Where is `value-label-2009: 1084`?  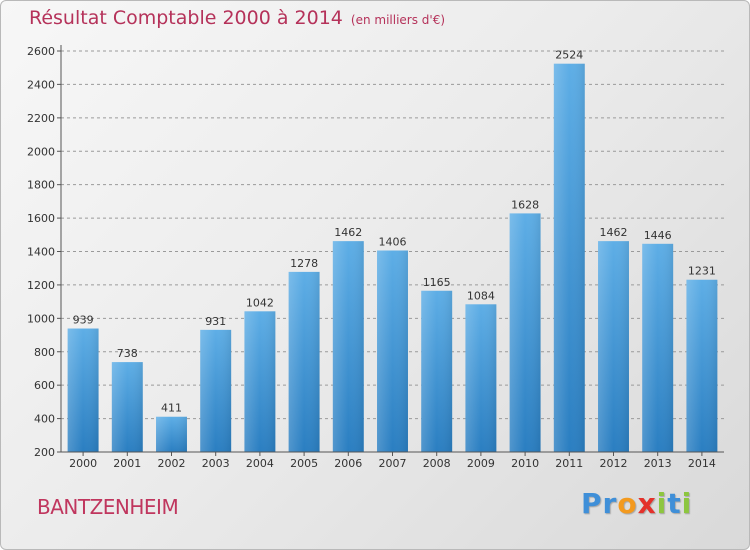
value-label-2009: 1084 is located at coordinates (481, 295).